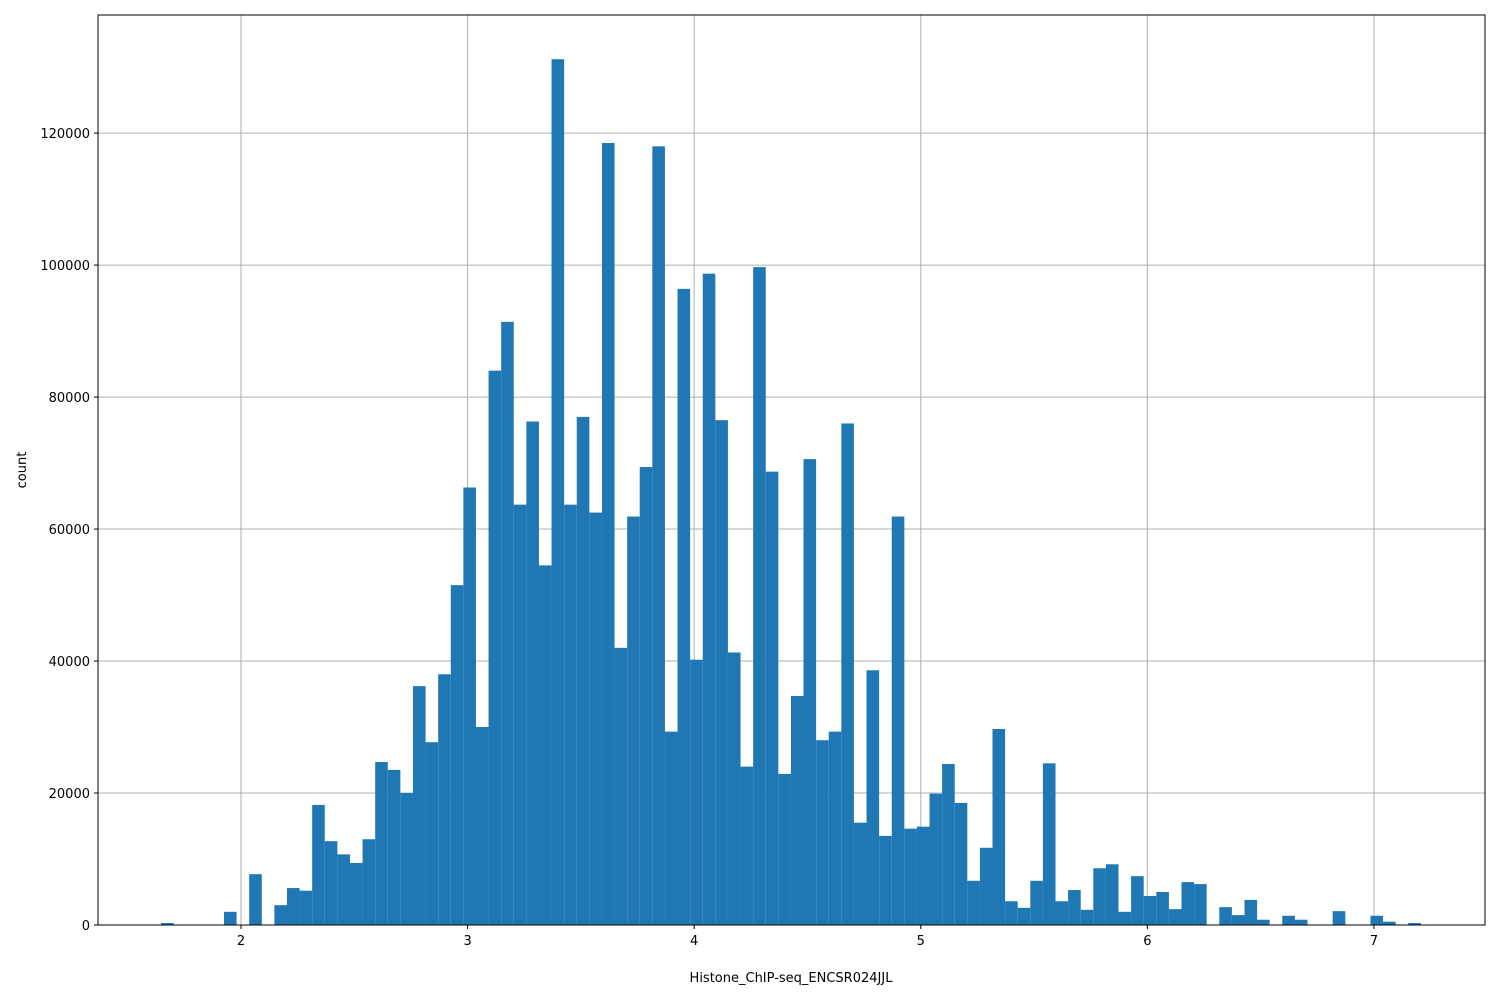 The height and width of the screenshot is (1000, 1500). What do you see at coordinates (241, 941) in the screenshot?
I see `x-tick-label: 2` at bounding box center [241, 941].